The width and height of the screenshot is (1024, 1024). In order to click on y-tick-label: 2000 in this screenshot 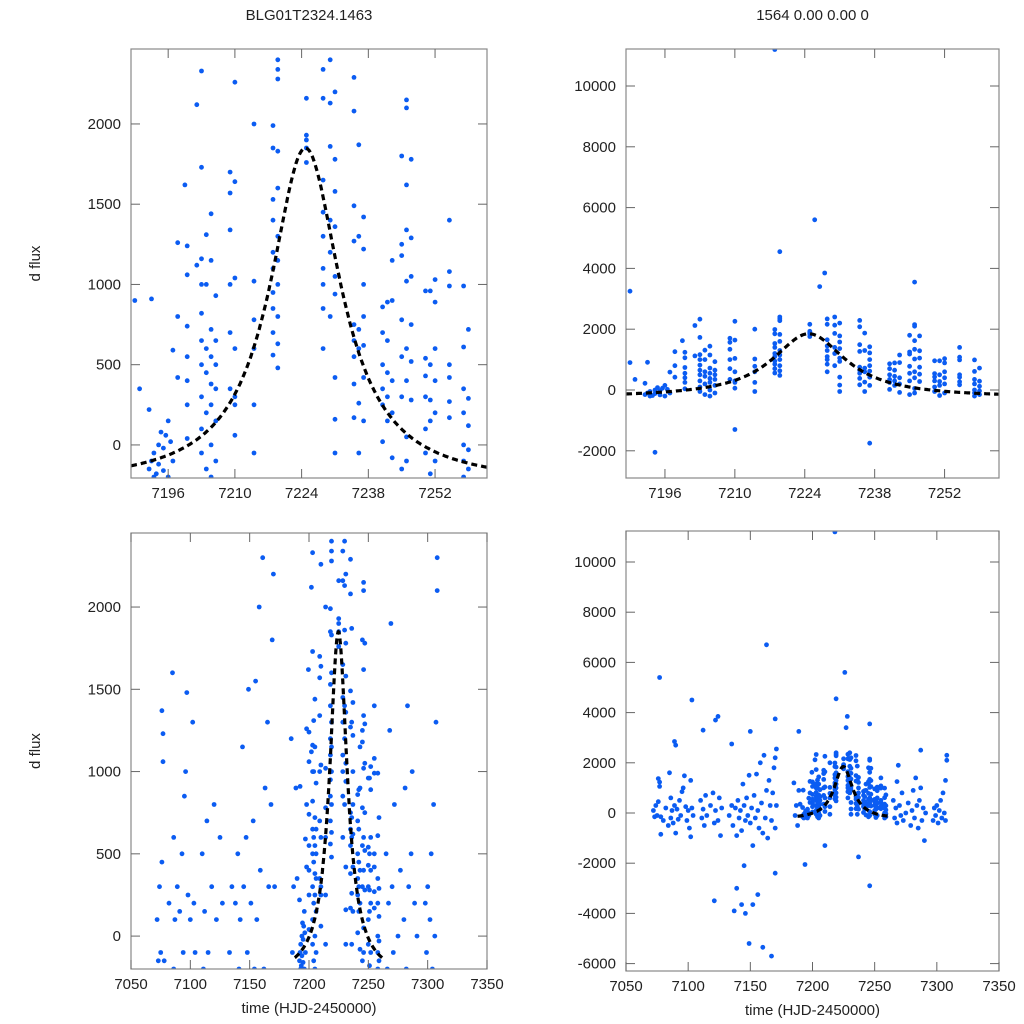, I will do `click(599, 329)`.